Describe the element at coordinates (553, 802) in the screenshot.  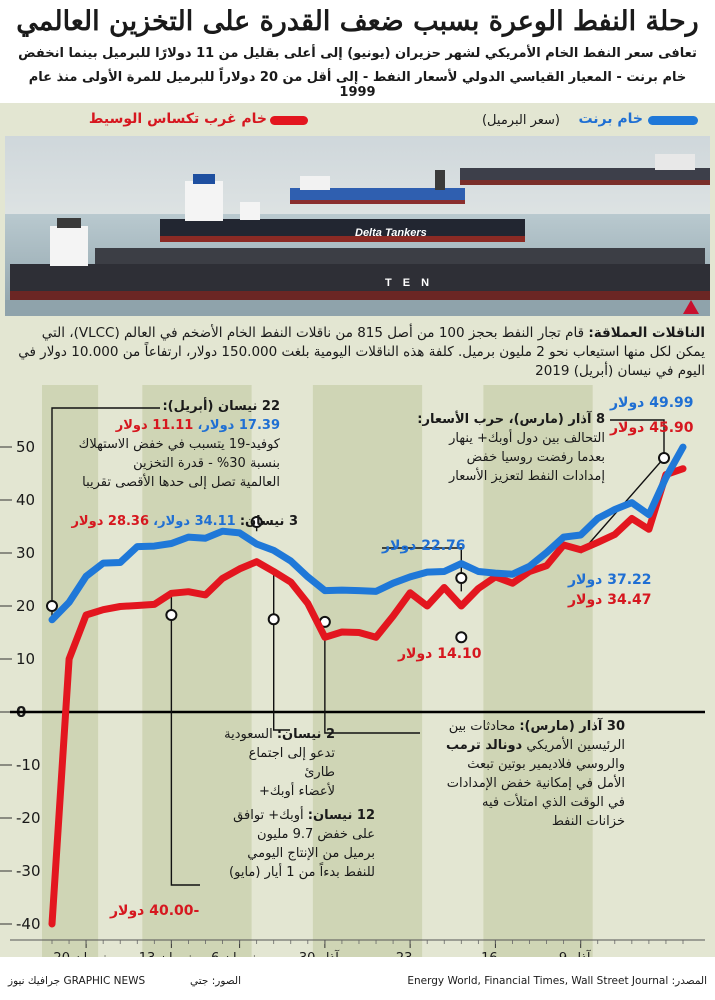
I see `mar30-line4: في الوقت الذي امتلأت فيه` at that location.